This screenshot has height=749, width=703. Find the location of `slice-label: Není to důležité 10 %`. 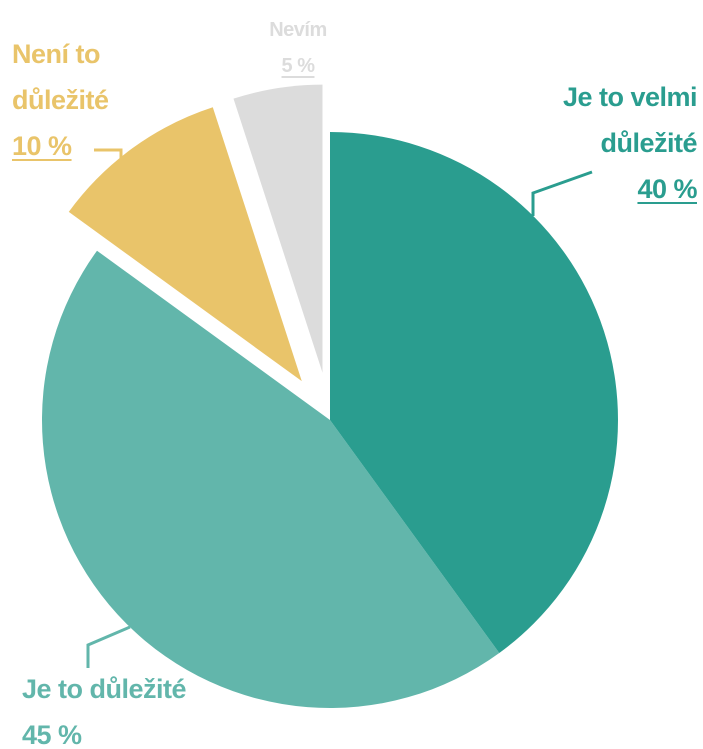

slice-label: Není to důležité 10 % is located at coordinates (72, 100).